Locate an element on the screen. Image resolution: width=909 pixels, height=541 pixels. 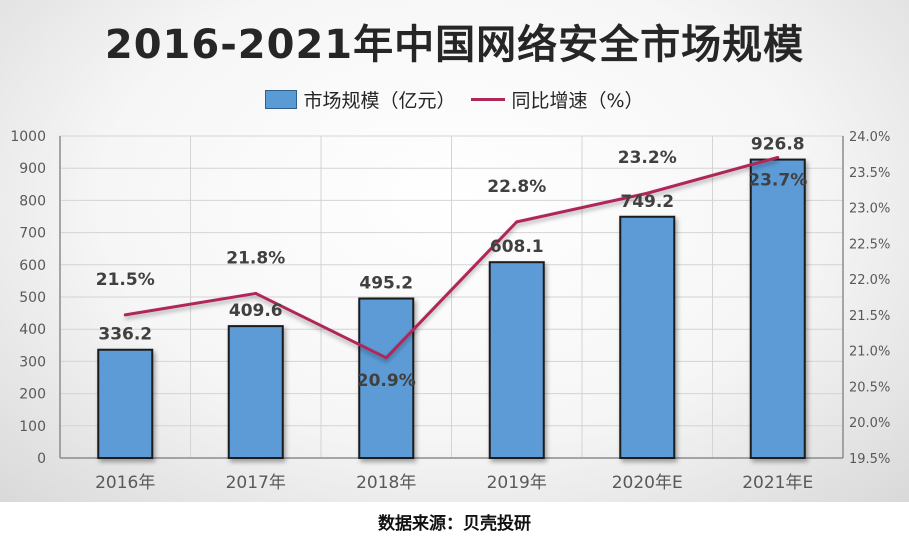
y2-tick-label: 20.0% is located at coordinates (869, 423).